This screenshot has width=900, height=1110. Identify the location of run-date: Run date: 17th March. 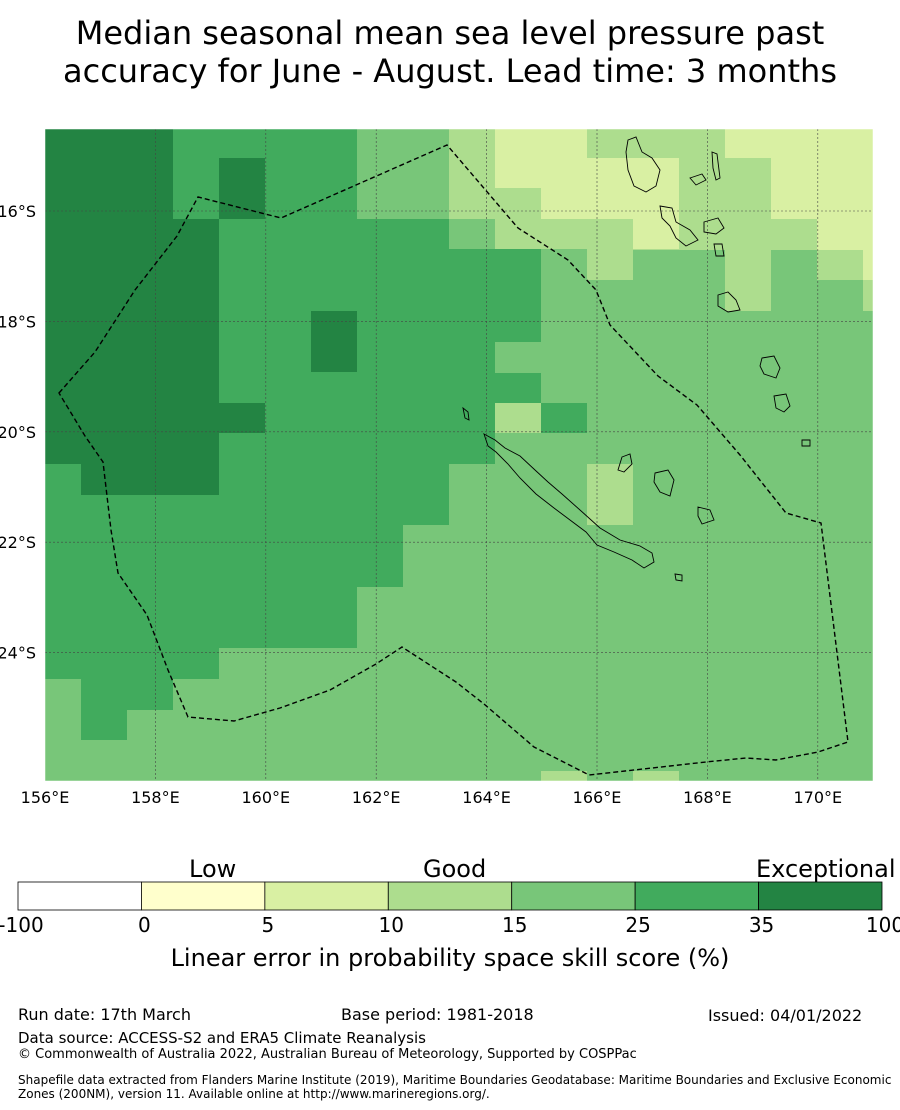
(104, 1014).